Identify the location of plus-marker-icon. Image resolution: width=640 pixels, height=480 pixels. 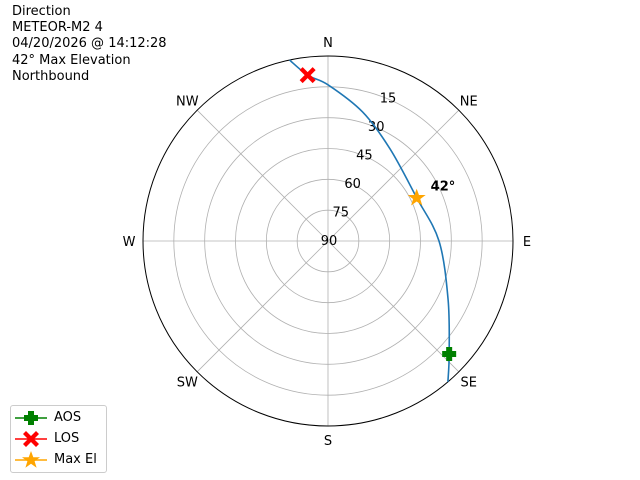
(31, 418).